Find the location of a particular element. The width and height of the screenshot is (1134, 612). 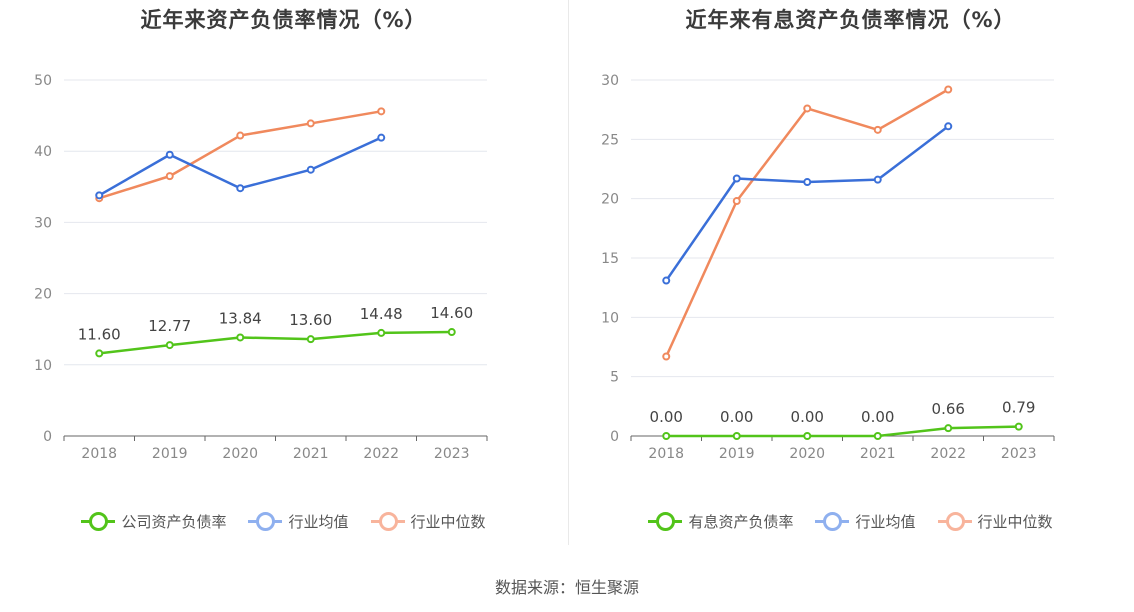

panel-divider is located at coordinates (568, 272).